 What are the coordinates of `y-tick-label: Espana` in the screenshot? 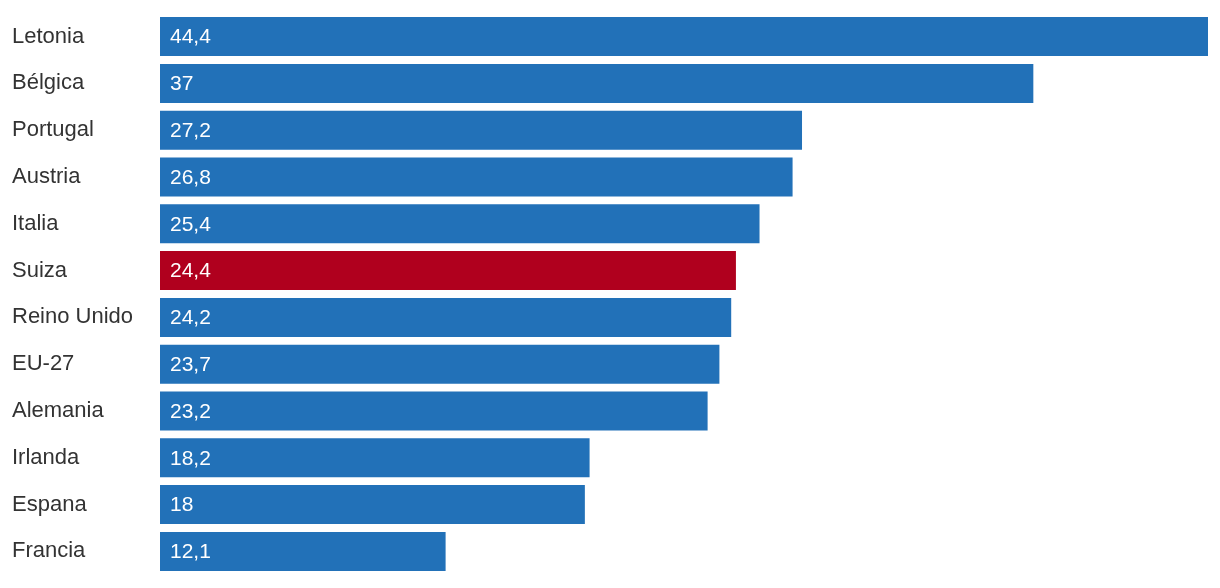 It's located at (50, 503).